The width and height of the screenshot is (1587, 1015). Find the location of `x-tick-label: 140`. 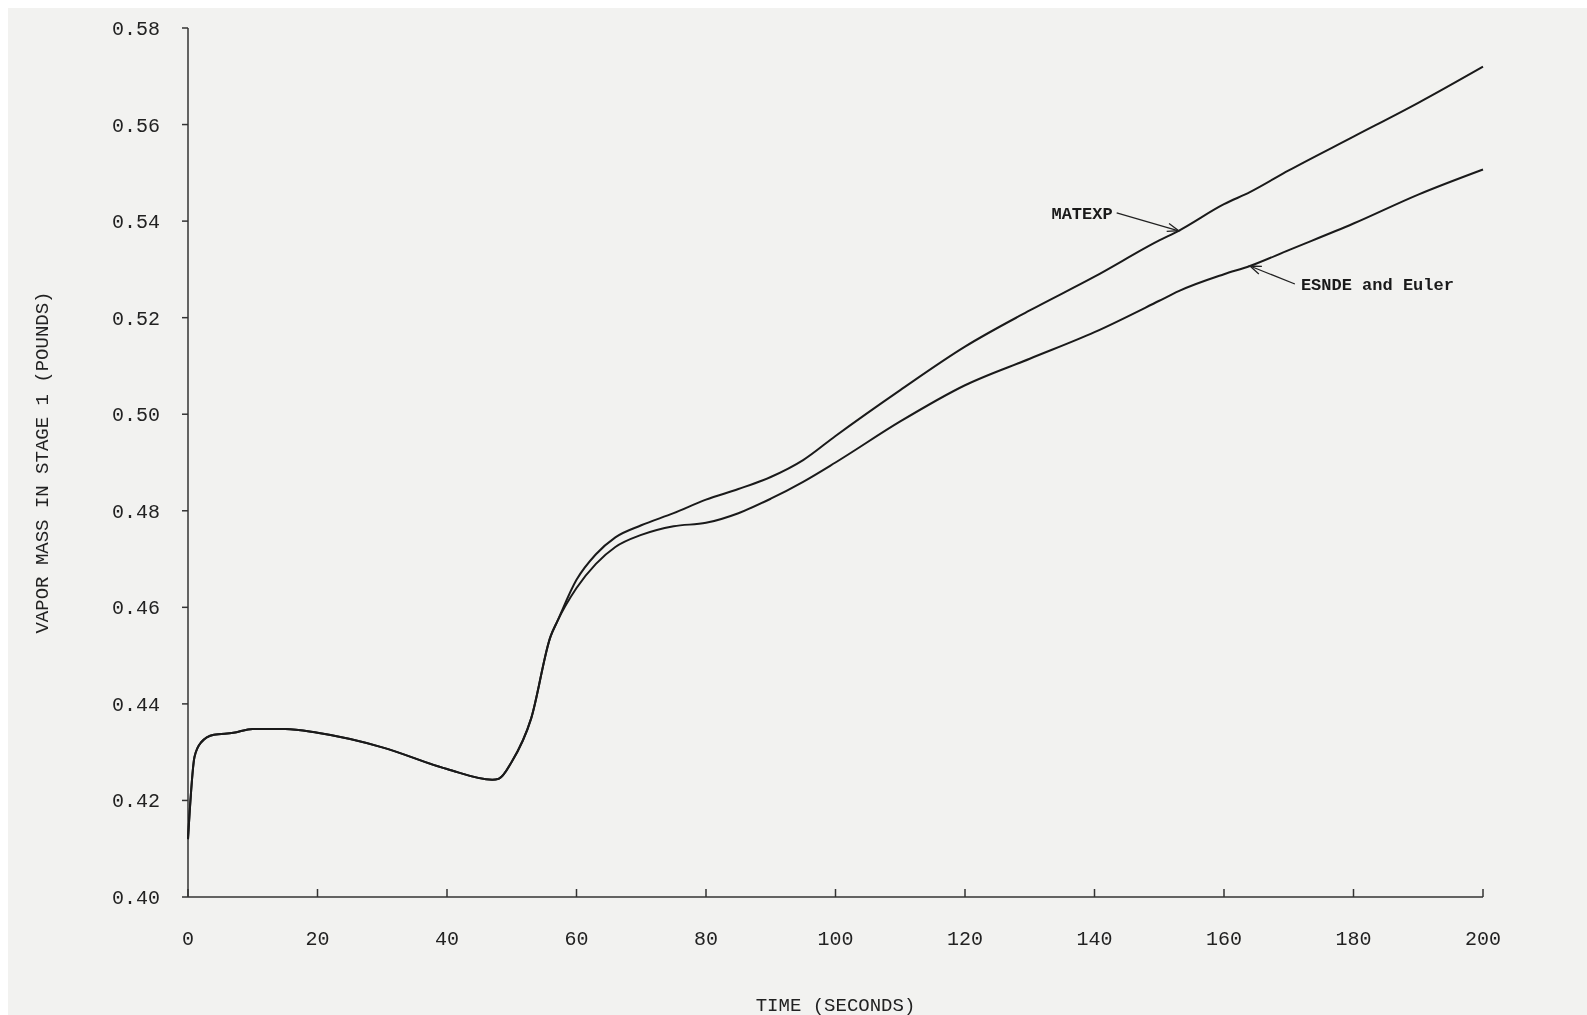

x-tick-label: 140 is located at coordinates (1094, 939).